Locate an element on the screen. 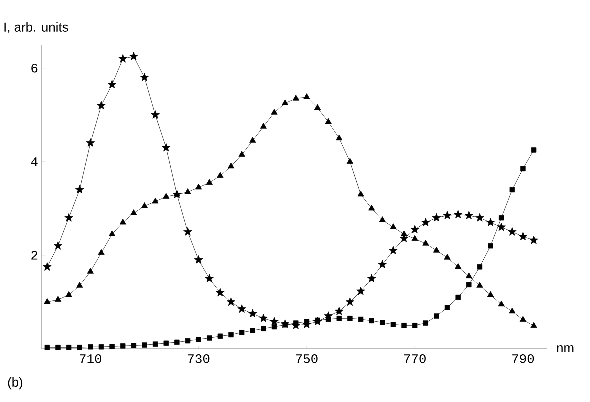 The height and width of the screenshot is (402, 590). x-axis-title: nm is located at coordinates (565, 349).